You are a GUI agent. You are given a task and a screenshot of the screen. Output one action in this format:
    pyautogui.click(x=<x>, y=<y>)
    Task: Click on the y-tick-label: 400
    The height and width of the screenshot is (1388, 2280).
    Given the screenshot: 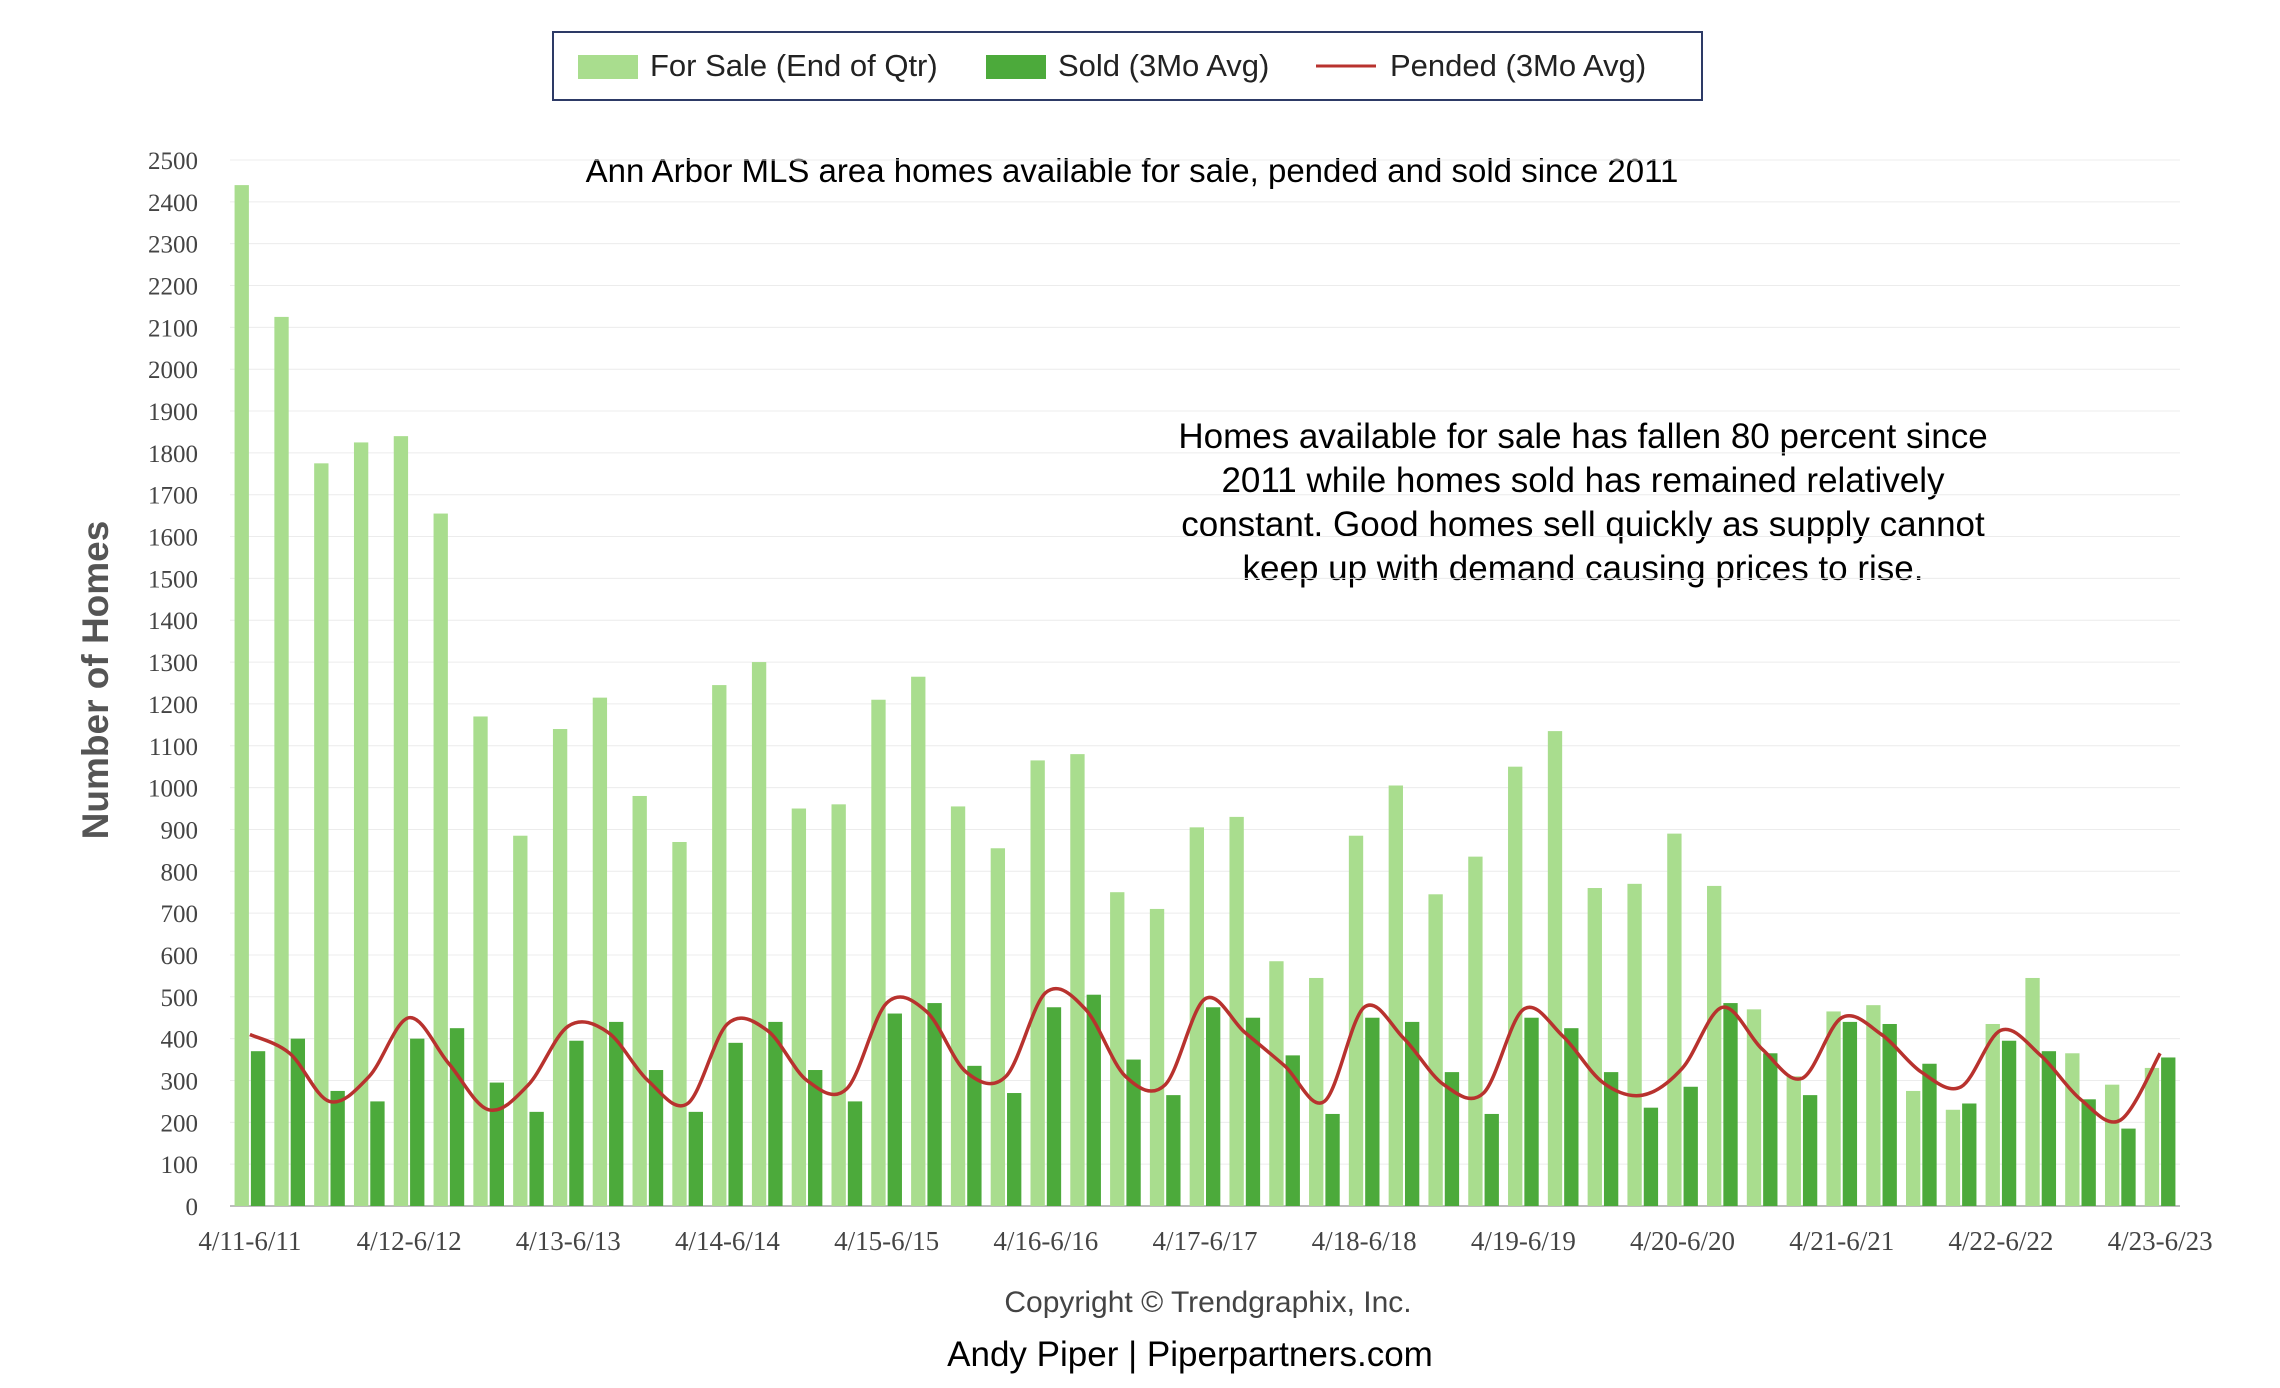 What is the action you would take?
    pyautogui.click(x=180, y=1040)
    